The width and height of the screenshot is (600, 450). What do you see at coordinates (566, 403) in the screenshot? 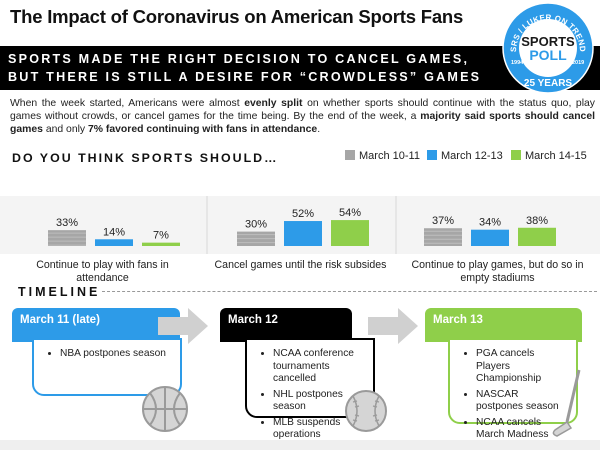
I see `golf-club-icon` at bounding box center [566, 403].